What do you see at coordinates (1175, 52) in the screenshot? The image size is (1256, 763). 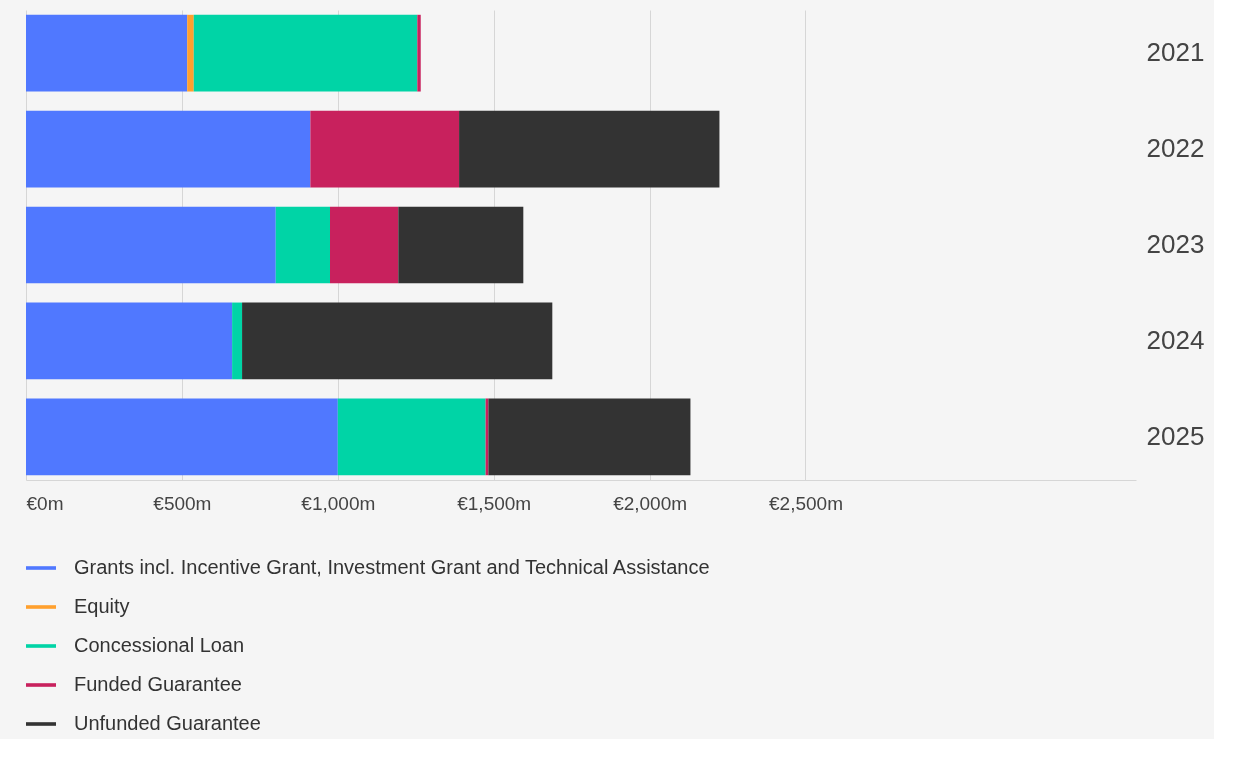 I see `y-tick-label: 2021` at bounding box center [1175, 52].